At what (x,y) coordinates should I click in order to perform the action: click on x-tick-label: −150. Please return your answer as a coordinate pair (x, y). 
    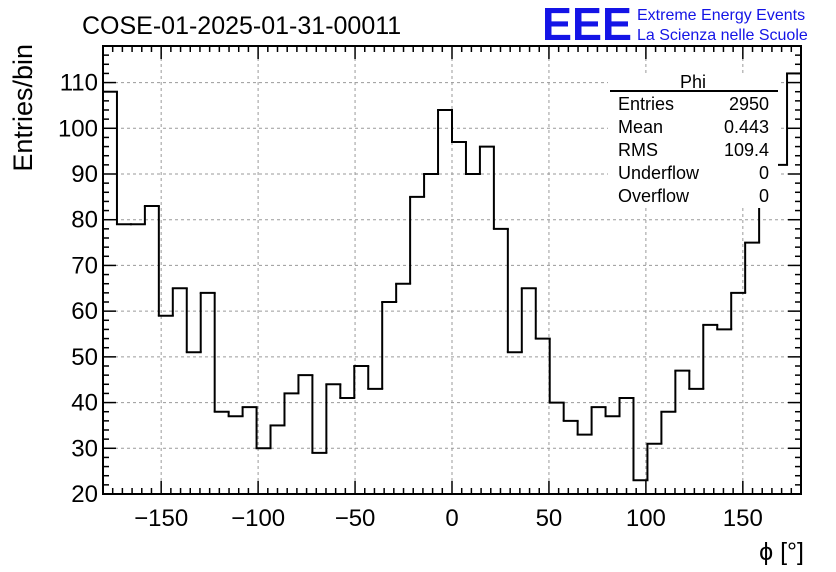
    Looking at the image, I should click on (161, 518).